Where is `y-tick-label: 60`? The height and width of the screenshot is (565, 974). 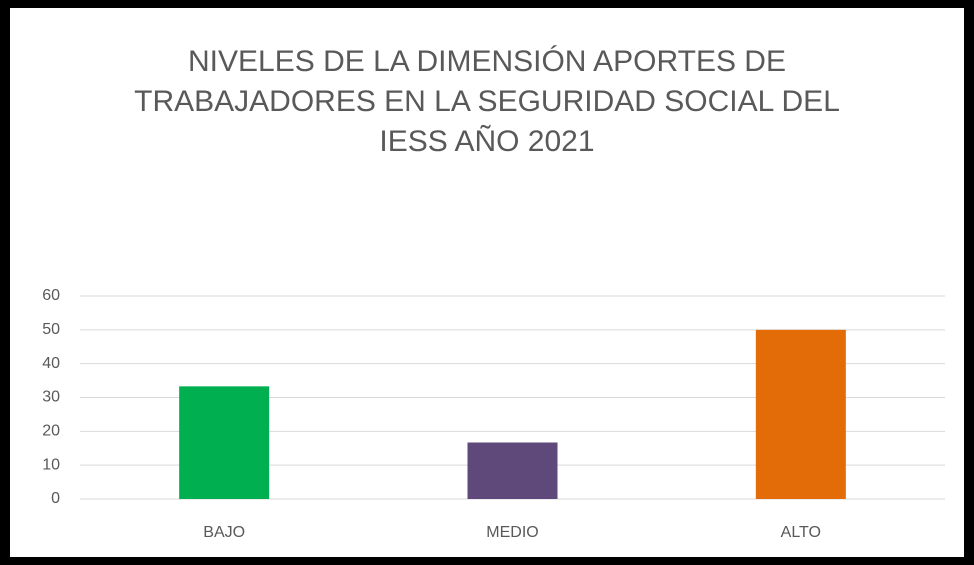
y-tick-label: 60 is located at coordinates (51, 295).